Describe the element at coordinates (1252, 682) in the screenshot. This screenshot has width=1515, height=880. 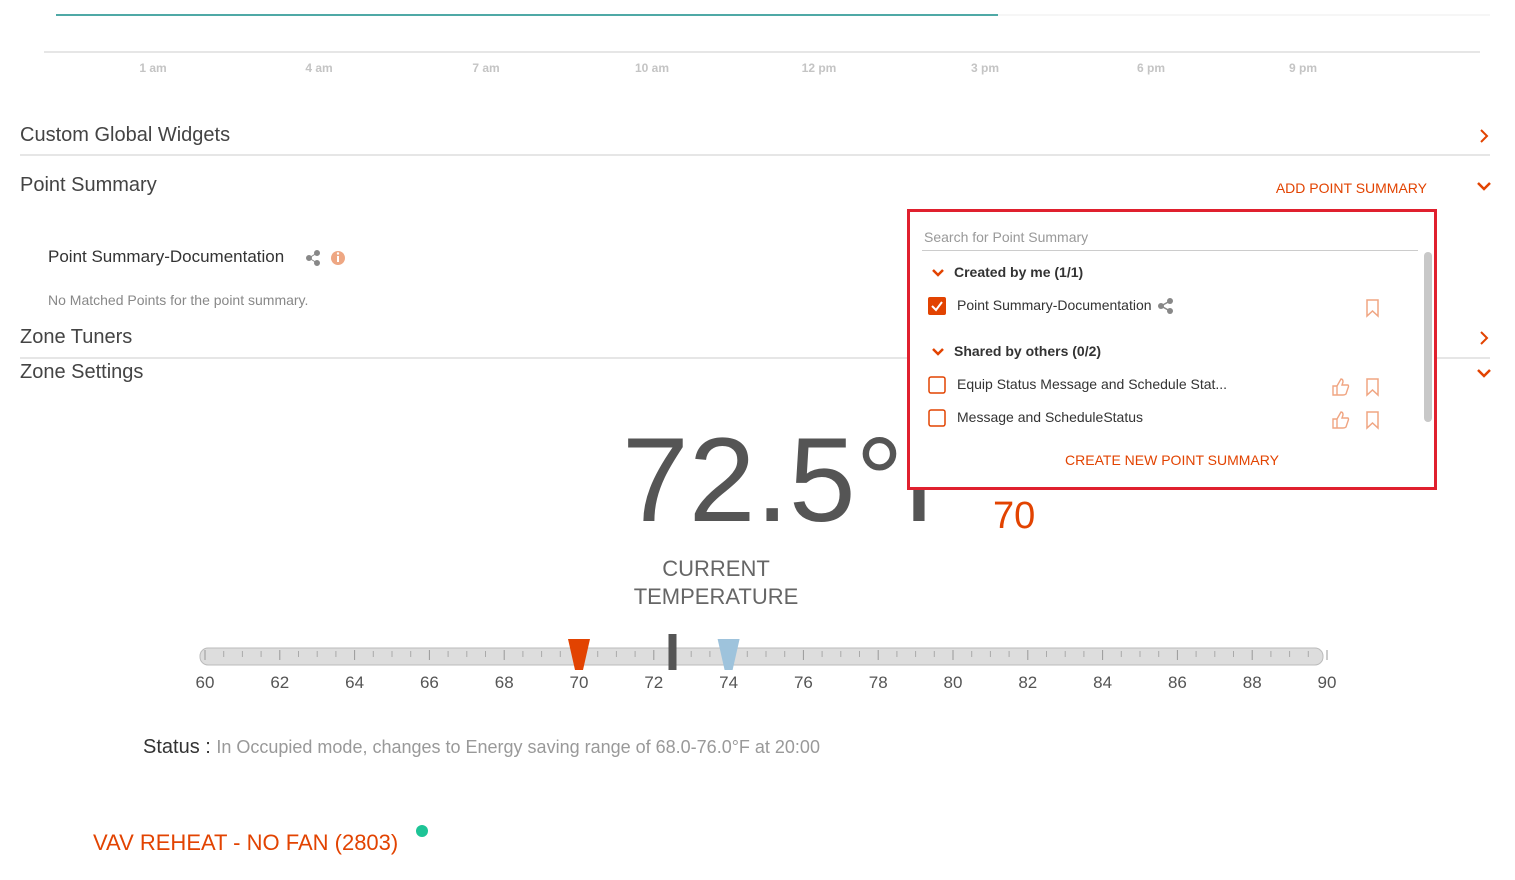
I see `slider-tick-label: 88` at that location.